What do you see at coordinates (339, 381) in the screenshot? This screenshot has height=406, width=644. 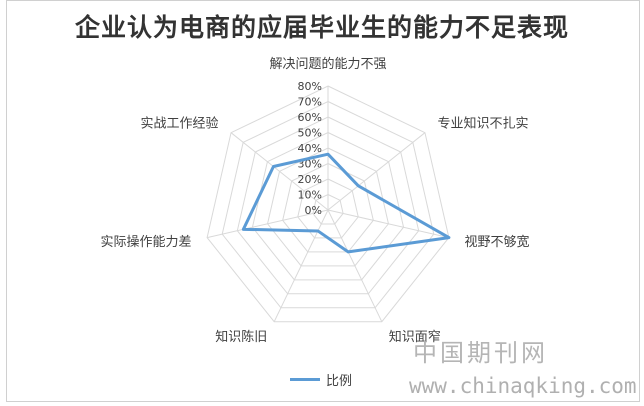 I see `legend-label: 比例` at bounding box center [339, 381].